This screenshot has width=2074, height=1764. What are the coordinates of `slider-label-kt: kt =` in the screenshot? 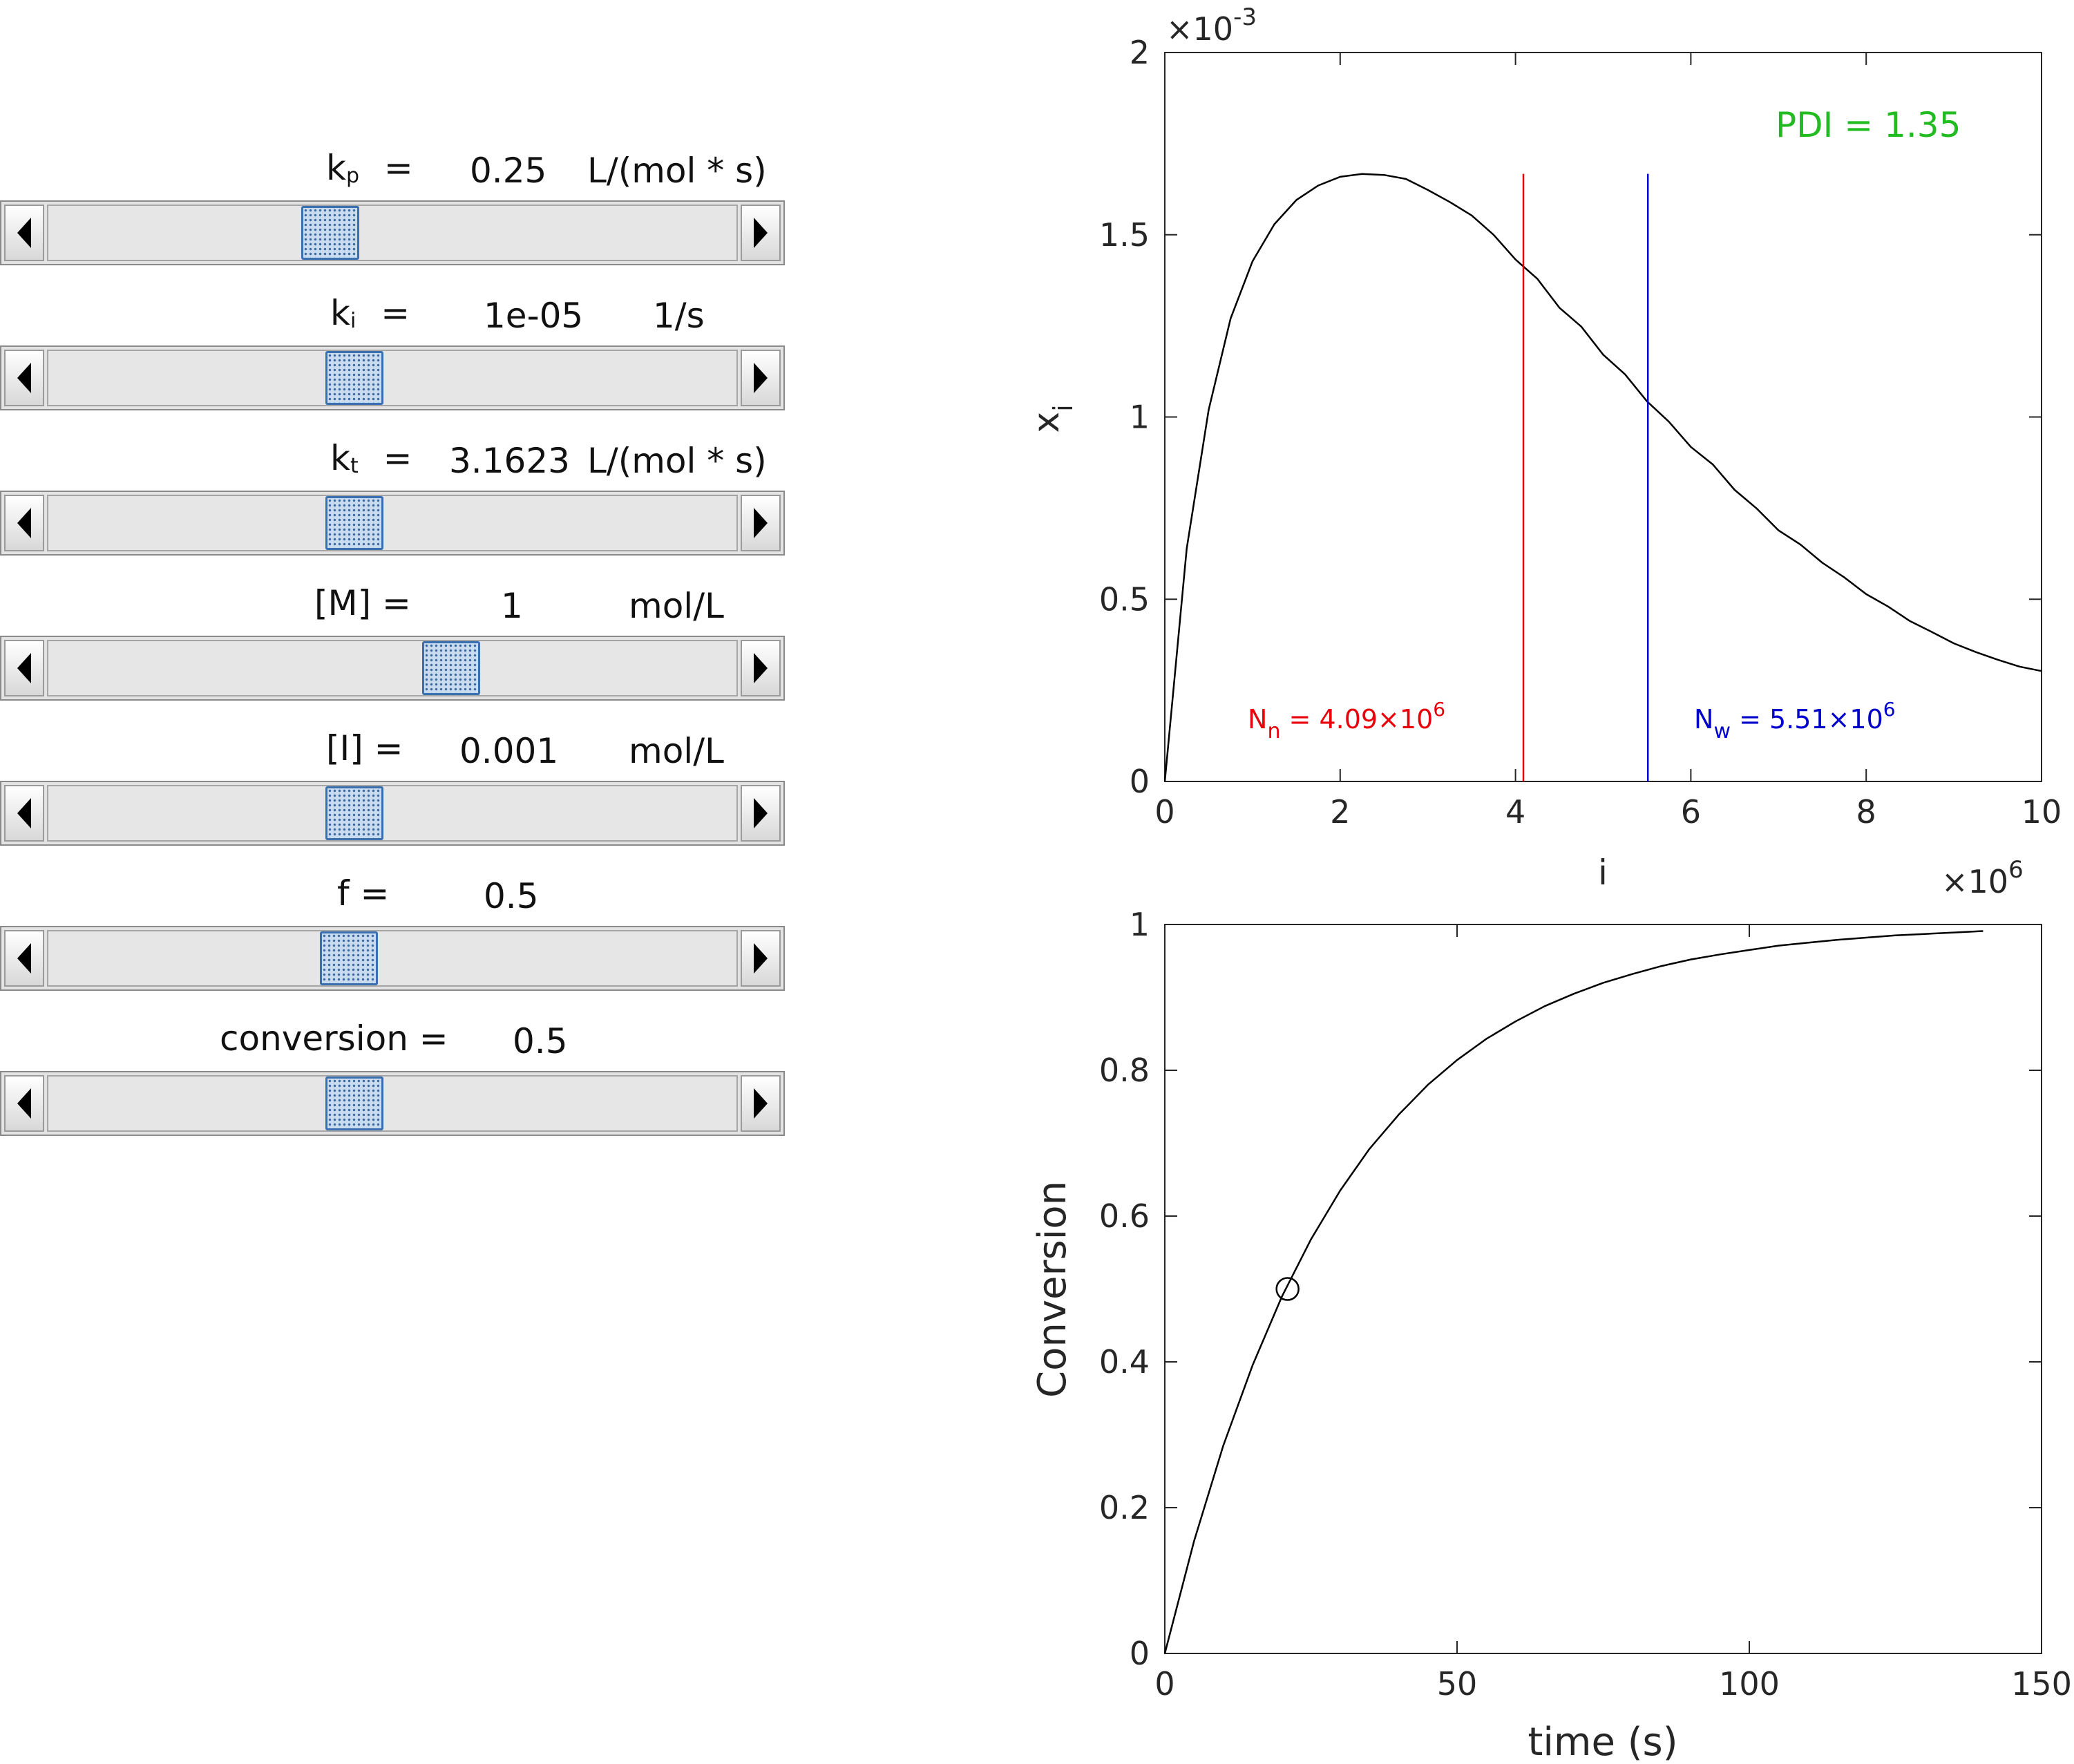 It's located at (371, 459).